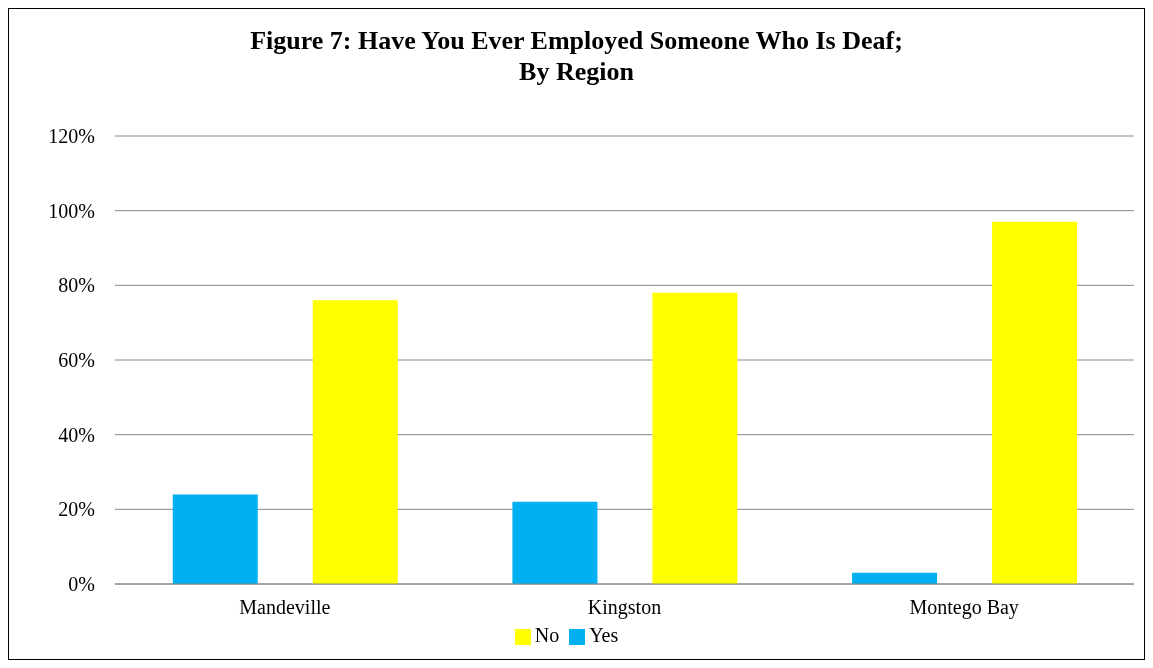  What do you see at coordinates (76, 434) in the screenshot?
I see `y-tick-label: 40%` at bounding box center [76, 434].